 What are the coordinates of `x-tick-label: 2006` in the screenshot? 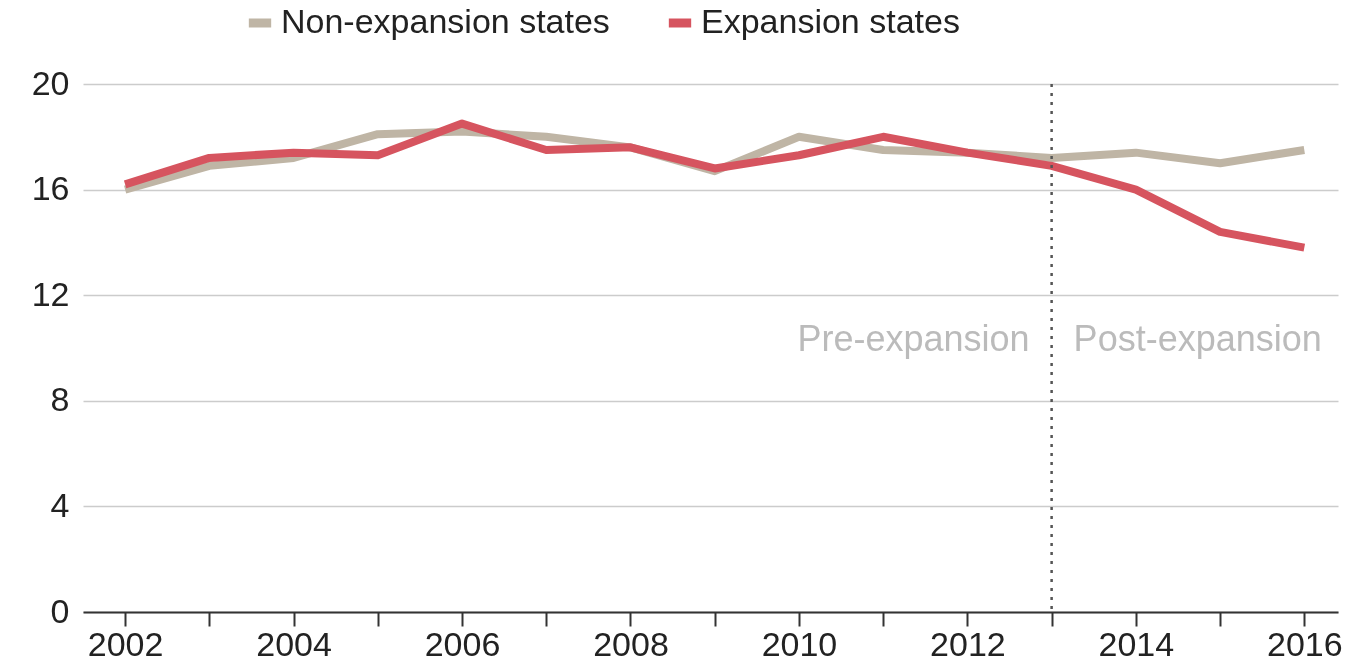 It's located at (462, 643).